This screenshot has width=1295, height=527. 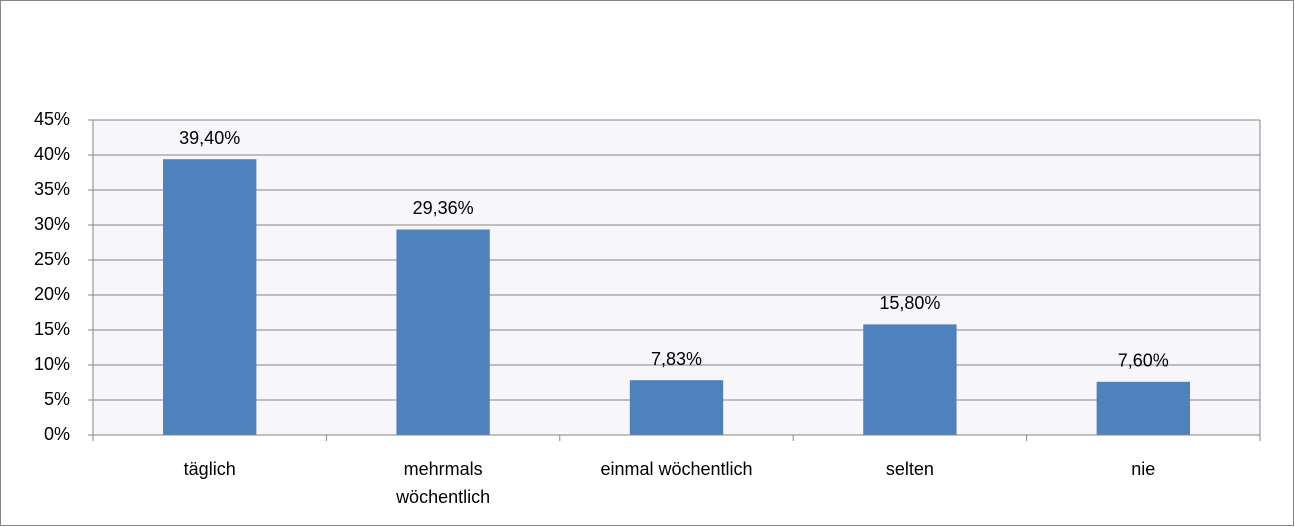 What do you see at coordinates (909, 469) in the screenshot?
I see `x-tick-label: selten` at bounding box center [909, 469].